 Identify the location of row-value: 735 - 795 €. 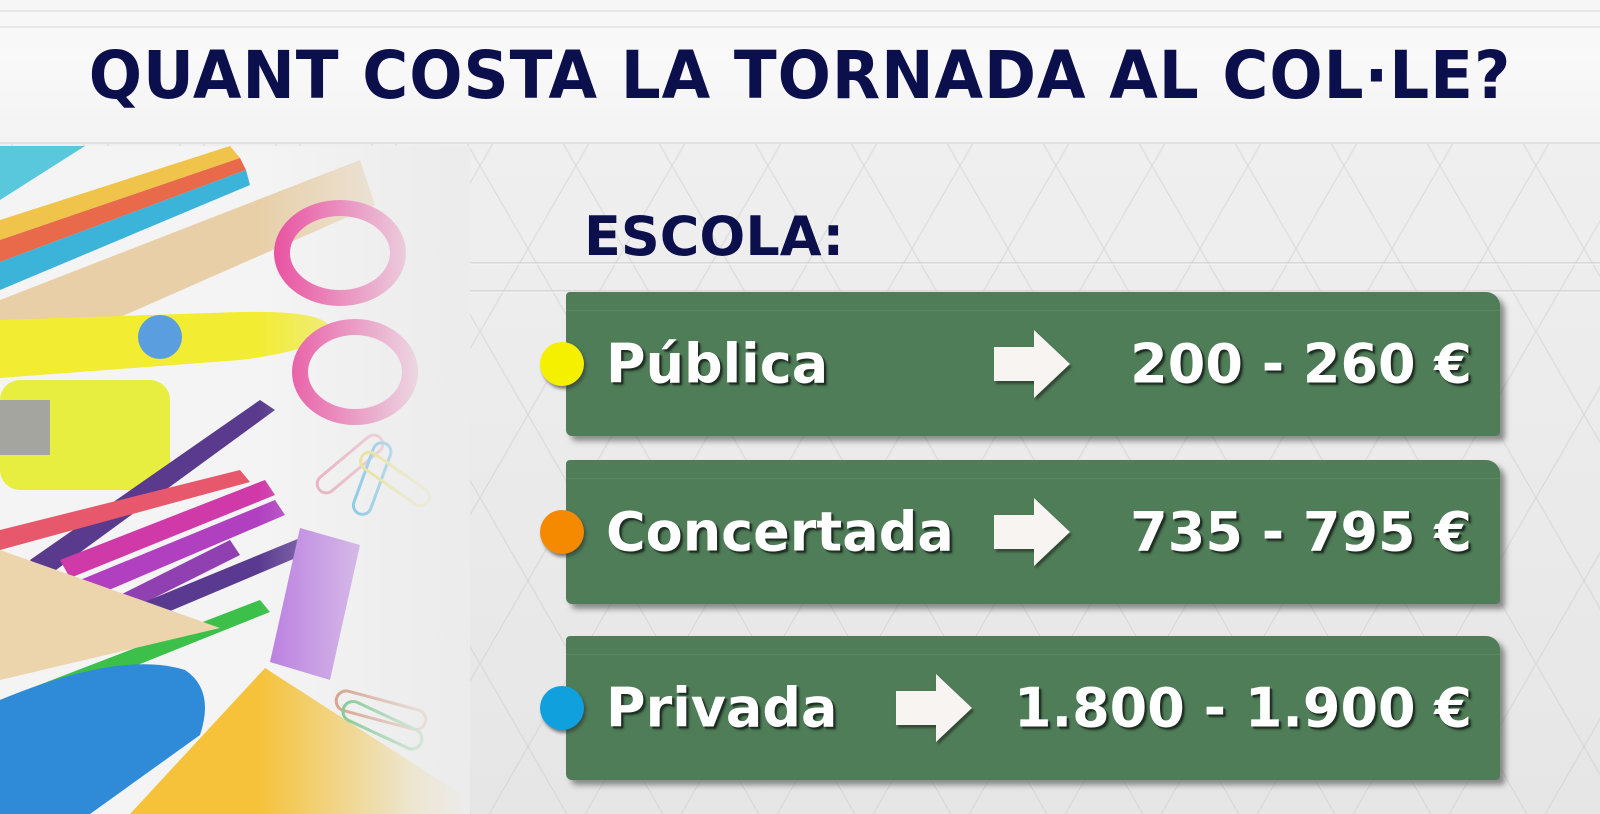
(1301, 532).